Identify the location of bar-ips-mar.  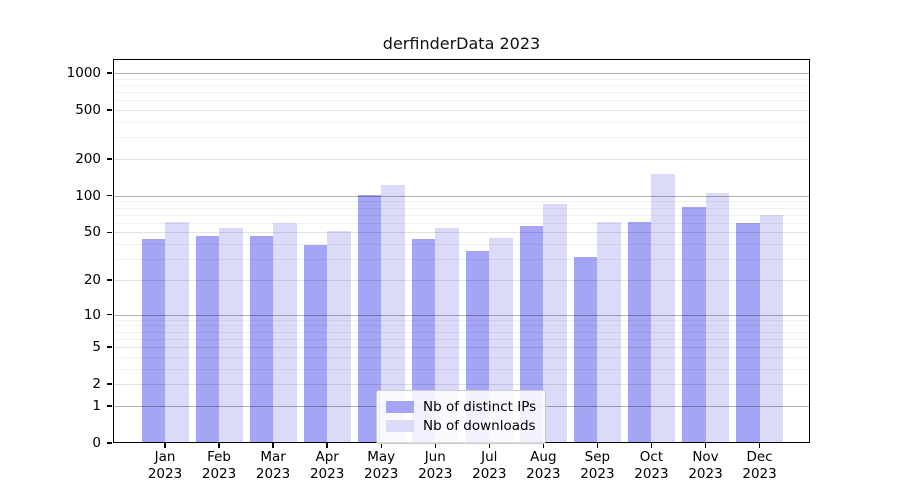
(261, 339).